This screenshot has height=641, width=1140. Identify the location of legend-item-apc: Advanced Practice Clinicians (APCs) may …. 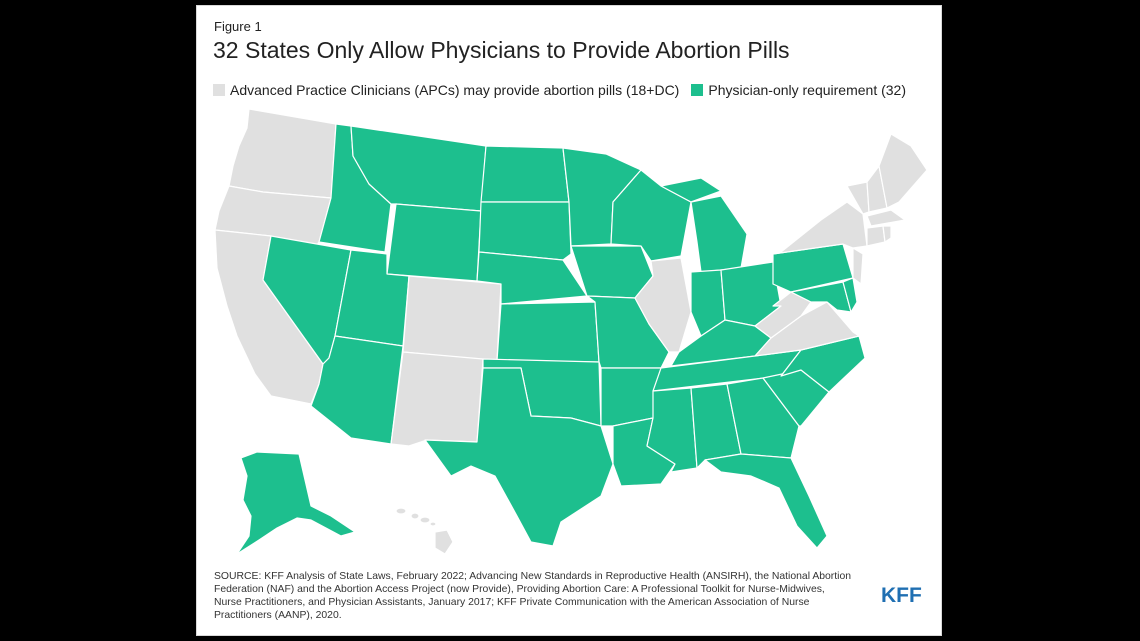
(446, 90).